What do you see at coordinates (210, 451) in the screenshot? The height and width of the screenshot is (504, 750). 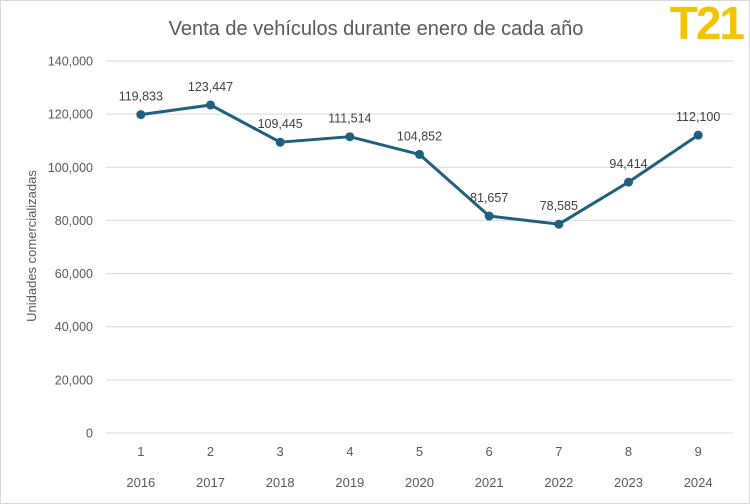 I see `x-tick-label: 2` at bounding box center [210, 451].